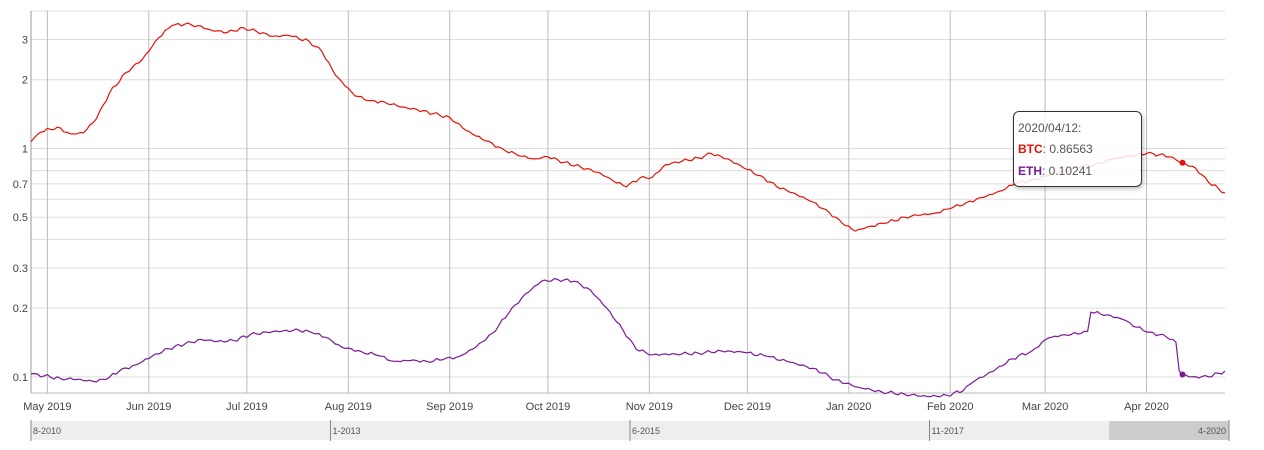 This screenshot has width=1264, height=450. Describe the element at coordinates (1030, 149) in the screenshot. I see `tooltip-btc-name: BTC` at that location.